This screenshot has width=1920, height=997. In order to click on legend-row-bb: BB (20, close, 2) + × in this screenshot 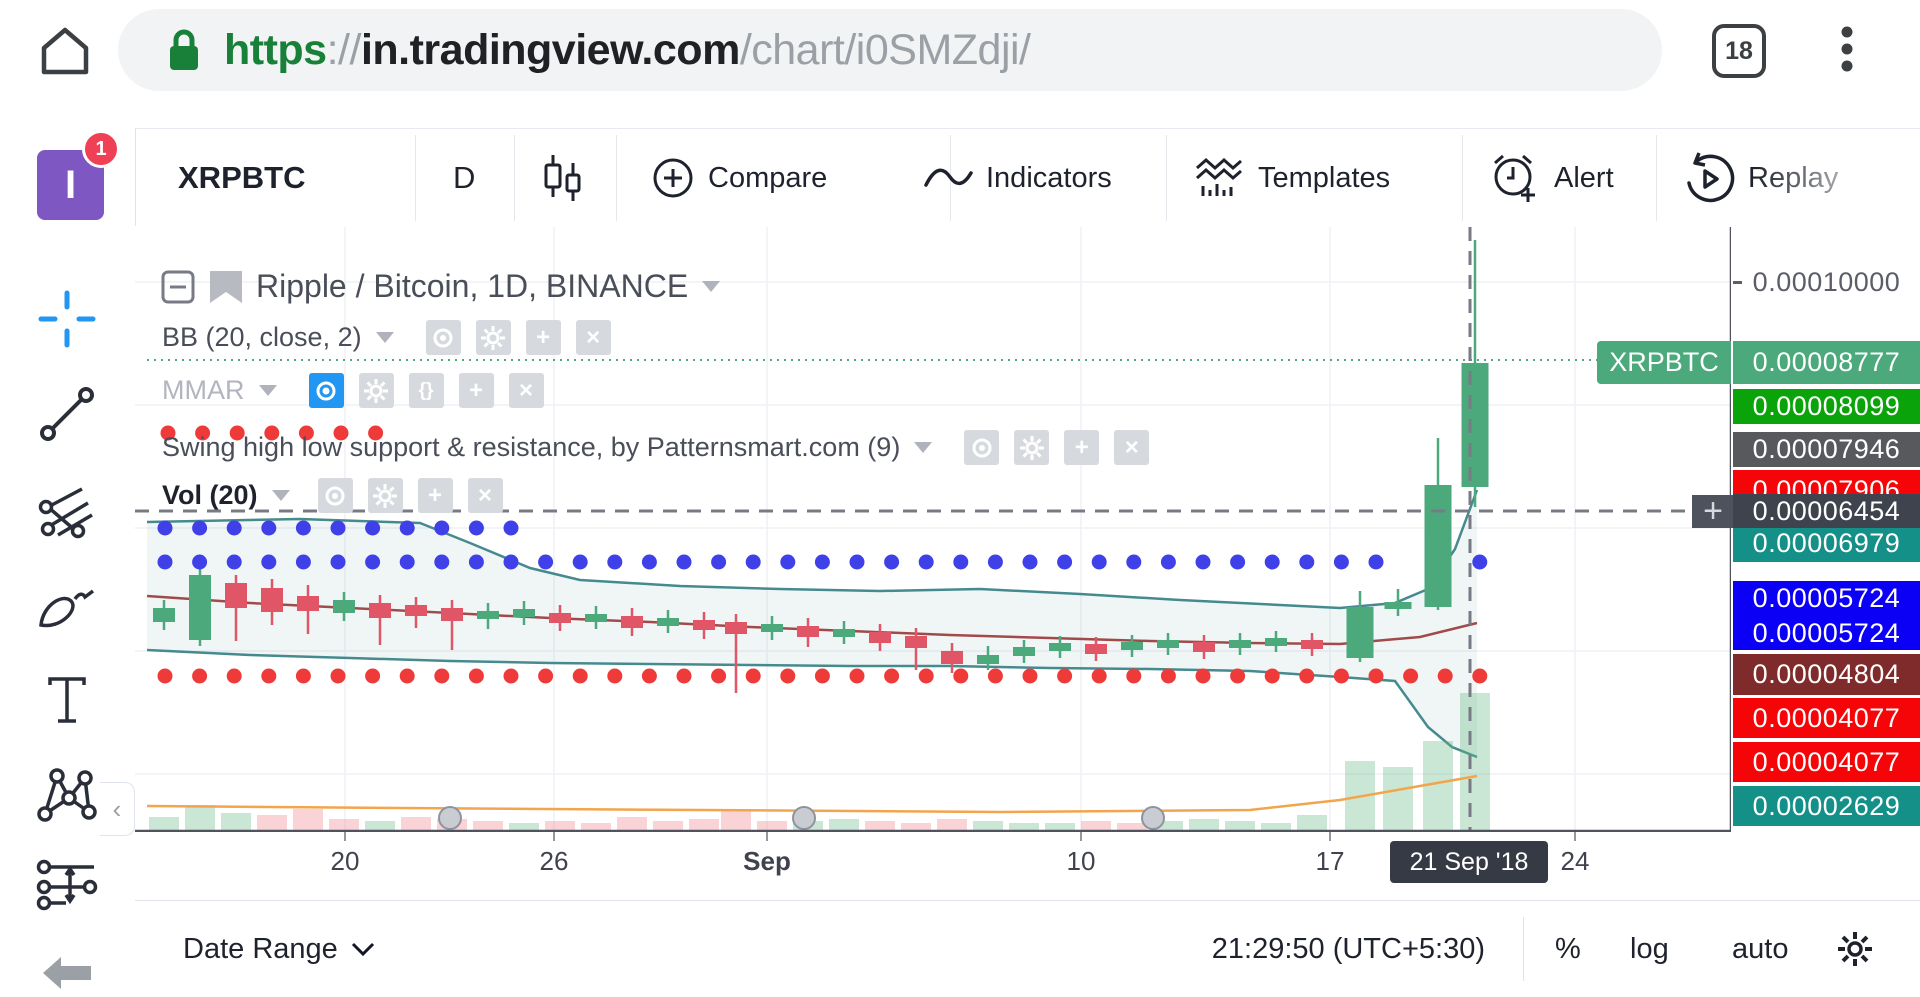, I will do `click(386, 337)`.